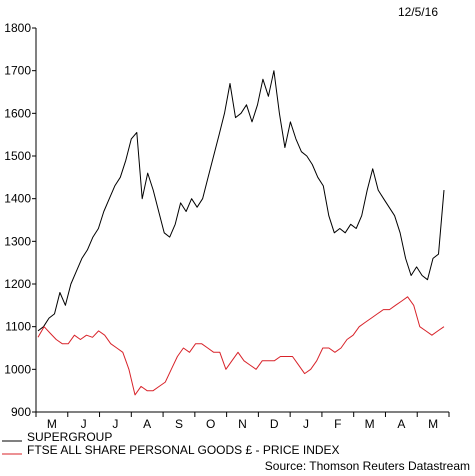 The height and width of the screenshot is (476, 475). I want to click on y-tick-label: 1000, so click(17, 369).